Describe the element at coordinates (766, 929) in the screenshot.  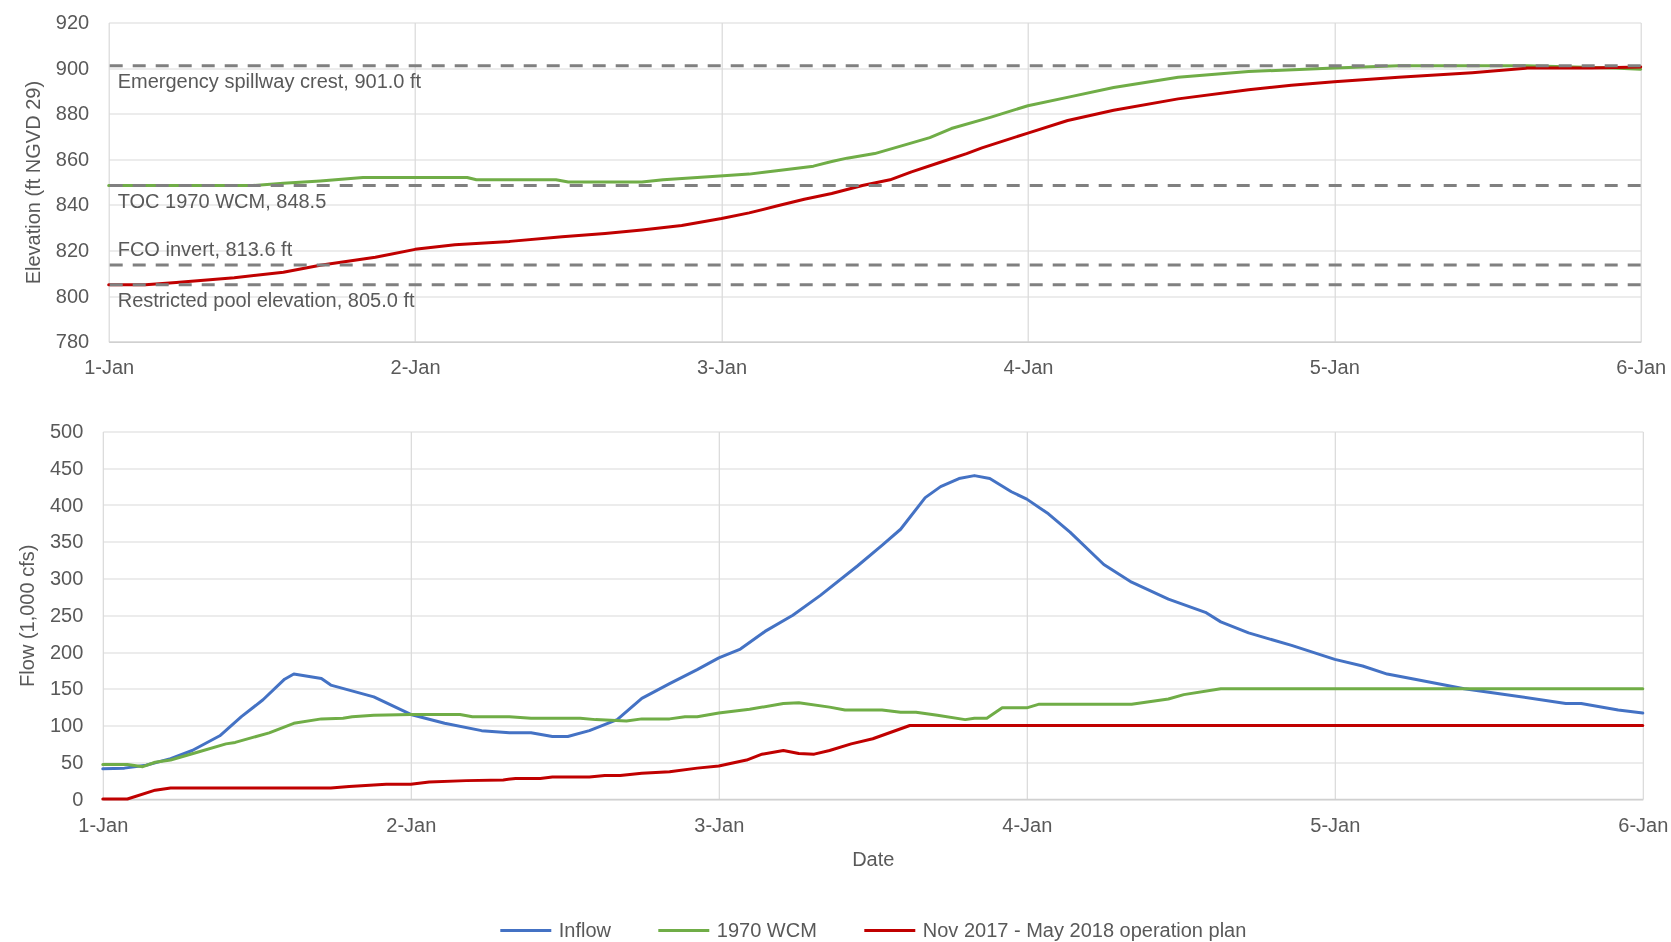
I see `legend-label: 1970 WCM` at that location.